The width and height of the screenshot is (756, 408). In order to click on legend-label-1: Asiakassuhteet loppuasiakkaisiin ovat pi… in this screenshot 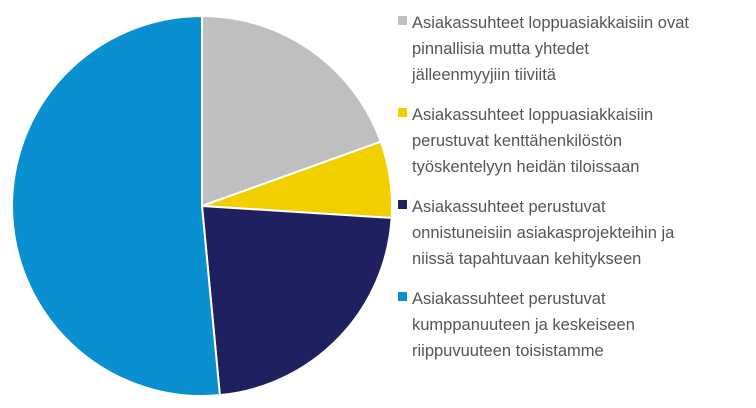, I will do `click(550, 49)`.